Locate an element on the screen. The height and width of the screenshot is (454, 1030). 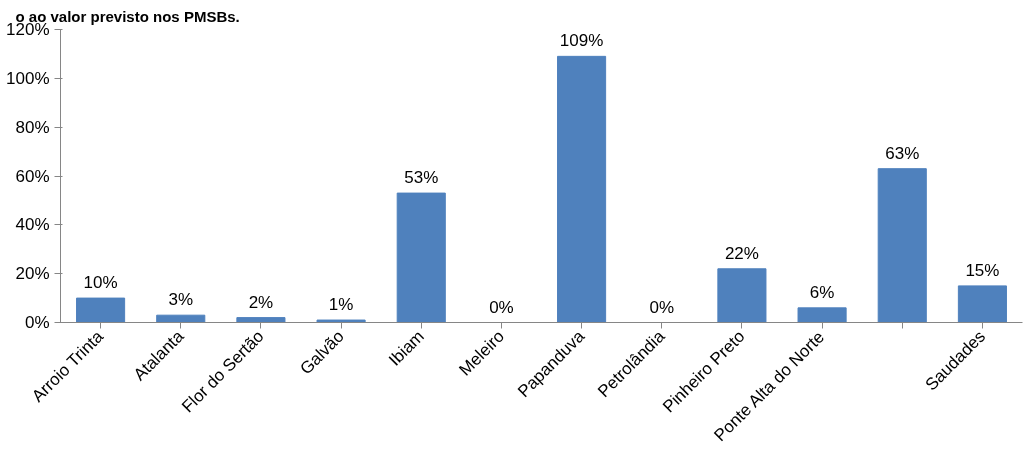
y-tick-label: 40% is located at coordinates (32, 225).